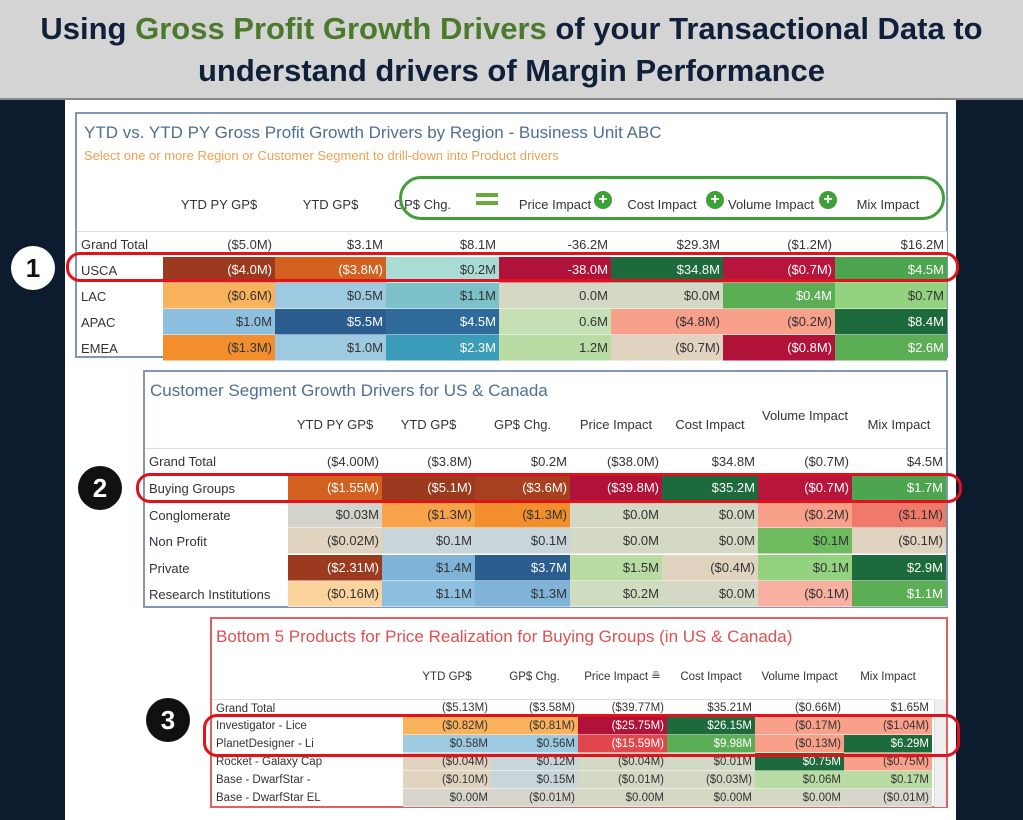  Describe the element at coordinates (534, 780) in the screenshot. I see `value-cell: $0.15M` at that location.